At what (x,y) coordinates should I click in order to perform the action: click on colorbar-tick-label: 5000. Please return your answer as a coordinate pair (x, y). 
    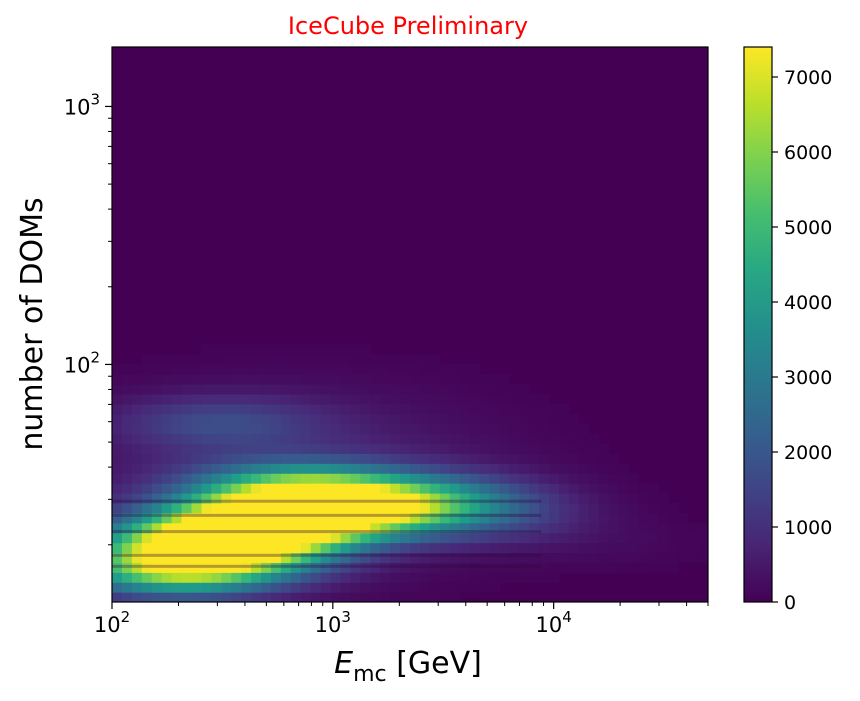
    Looking at the image, I should click on (808, 228).